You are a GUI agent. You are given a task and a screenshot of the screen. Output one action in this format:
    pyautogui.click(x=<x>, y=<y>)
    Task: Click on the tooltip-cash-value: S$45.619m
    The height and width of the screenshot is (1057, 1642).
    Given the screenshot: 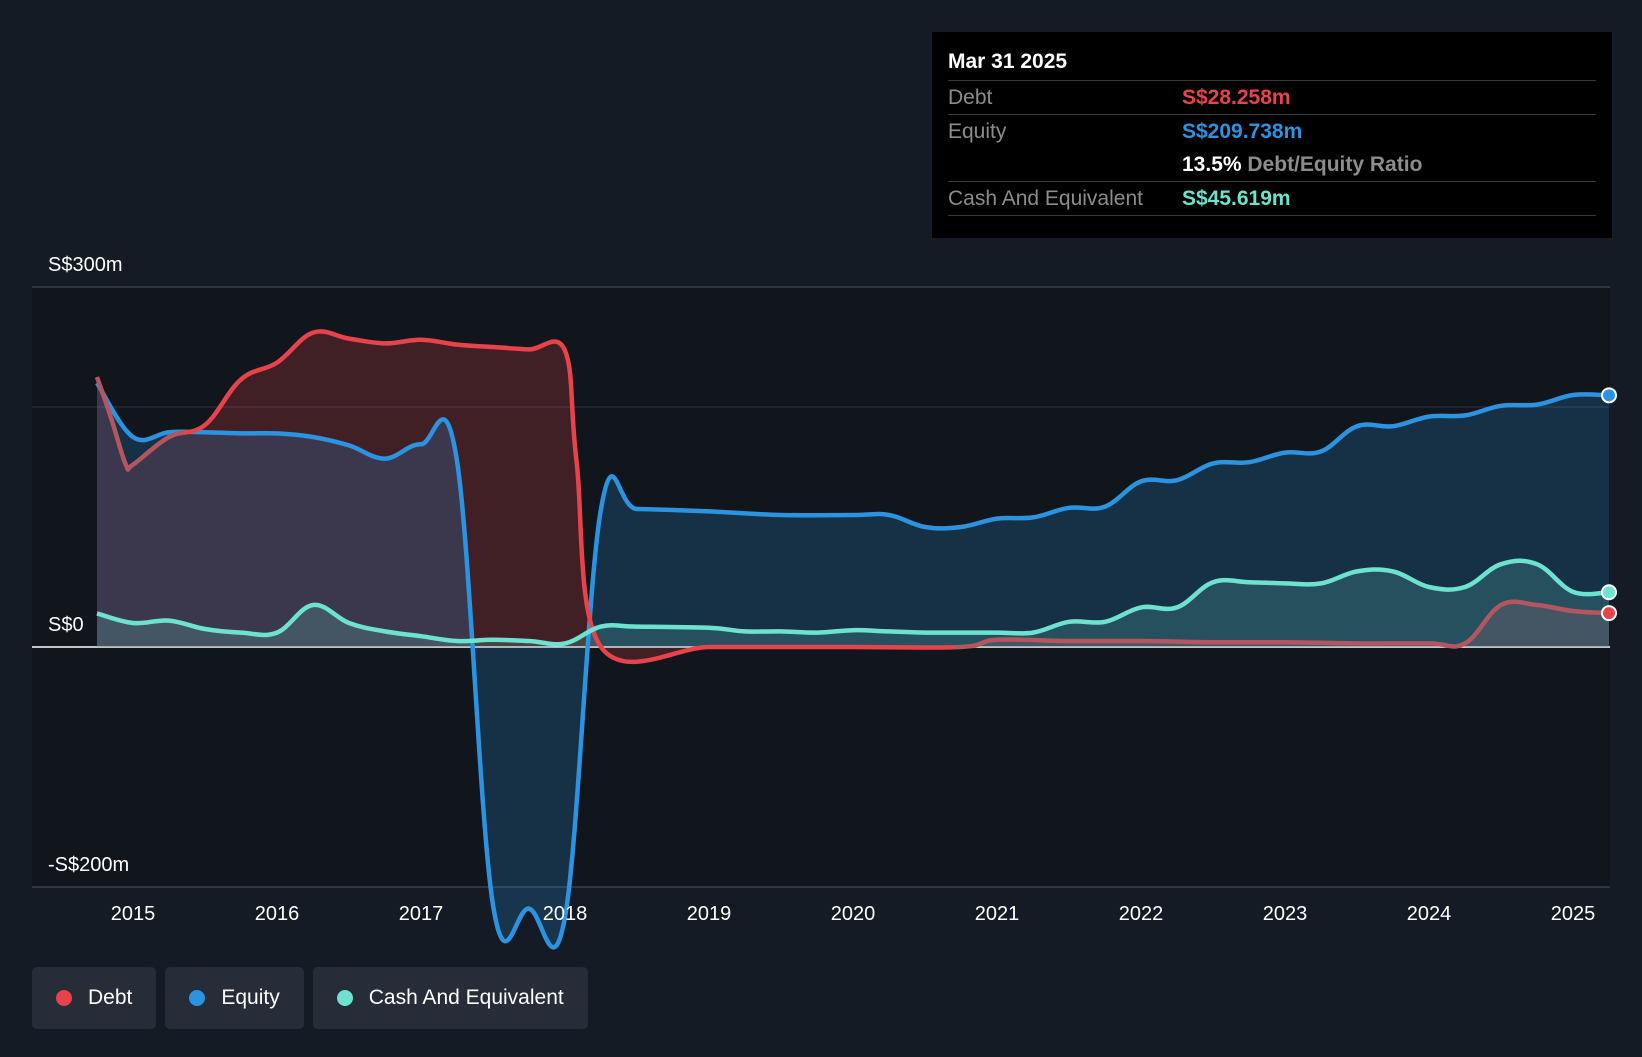 What is the action you would take?
    pyautogui.click(x=1236, y=198)
    